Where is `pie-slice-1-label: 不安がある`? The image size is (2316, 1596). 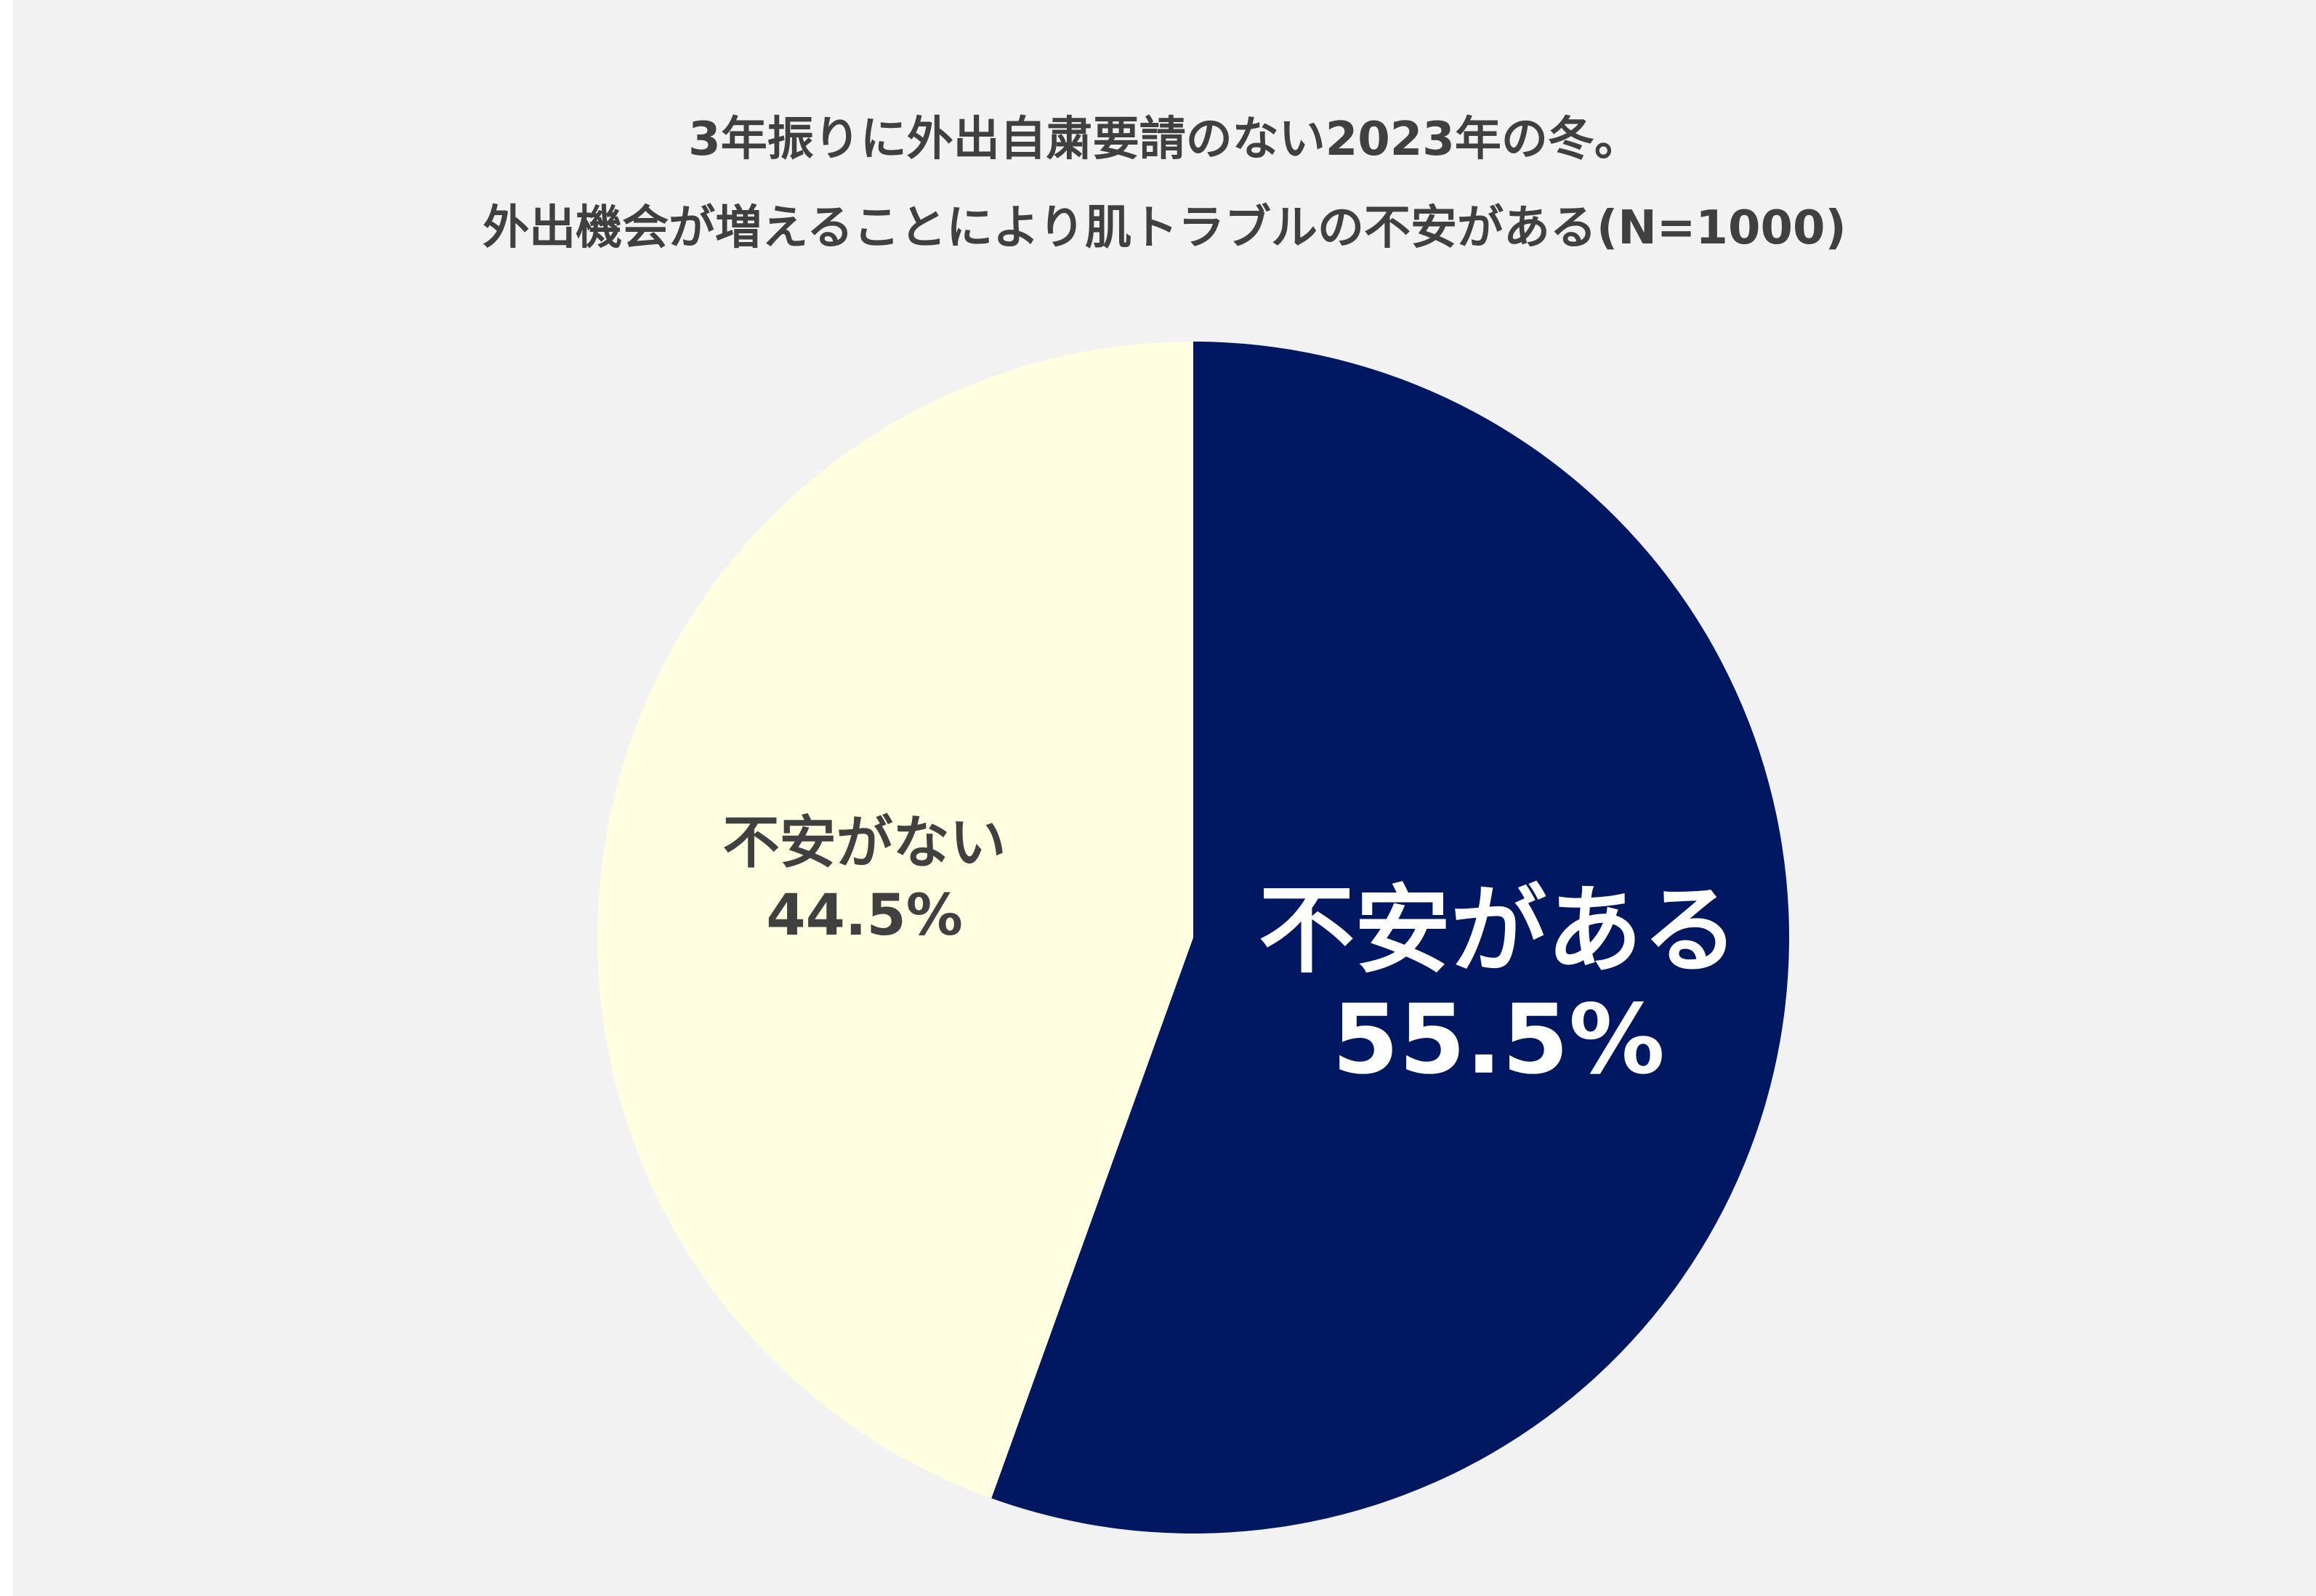 pie-slice-1-label: 不安がある is located at coordinates (1498, 931).